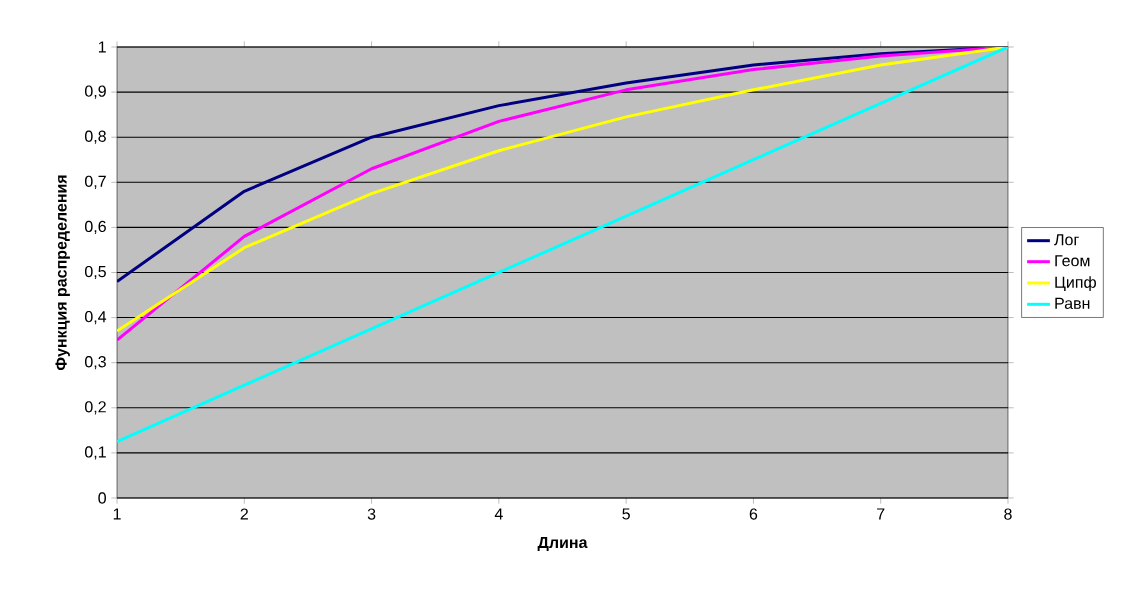 Image resolution: width=1147 pixels, height=596 pixels. What do you see at coordinates (95, 92) in the screenshot?
I see `y-tick-label: 0,9` at bounding box center [95, 92].